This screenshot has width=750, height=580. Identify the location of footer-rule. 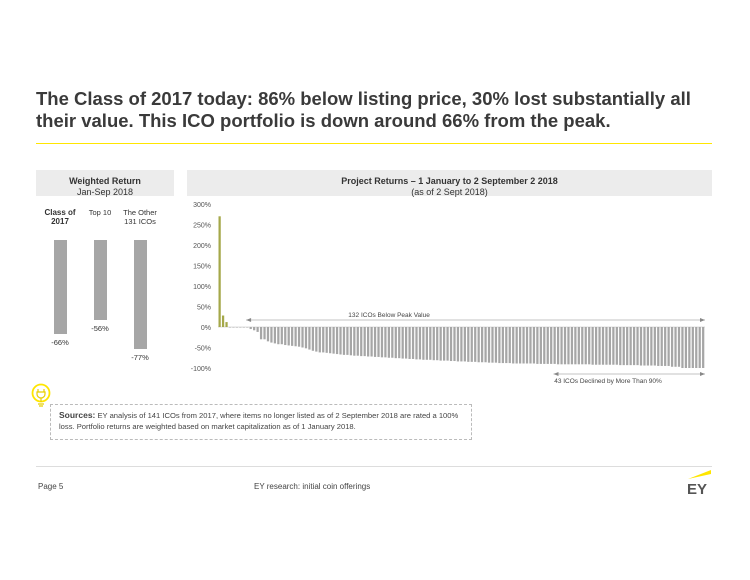
(374, 466).